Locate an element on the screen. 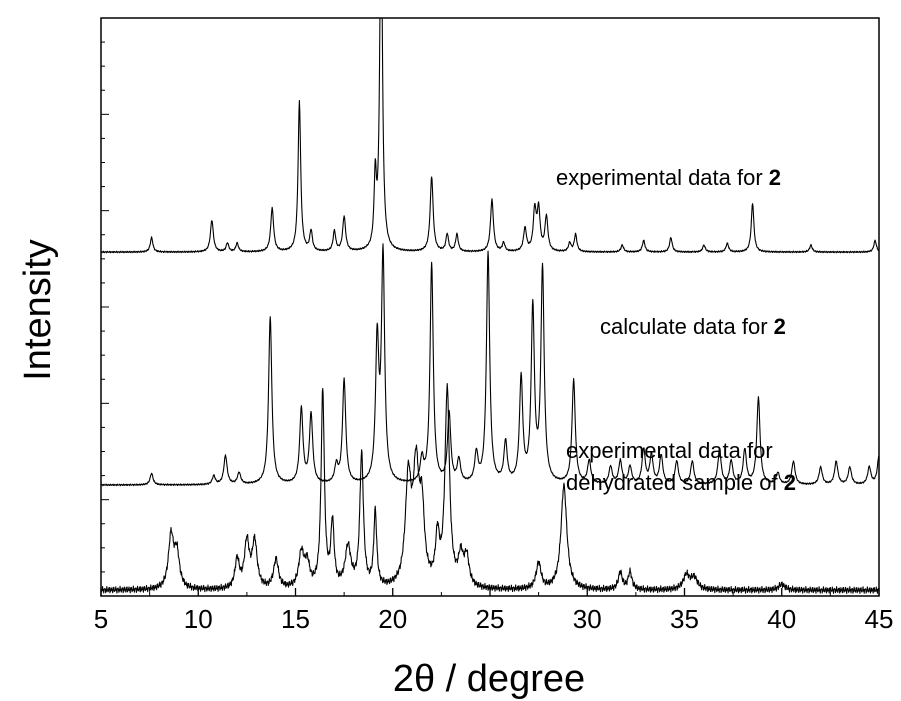 The width and height of the screenshot is (901, 701). x-axis-label: 2θ / degree is located at coordinates (489, 679).